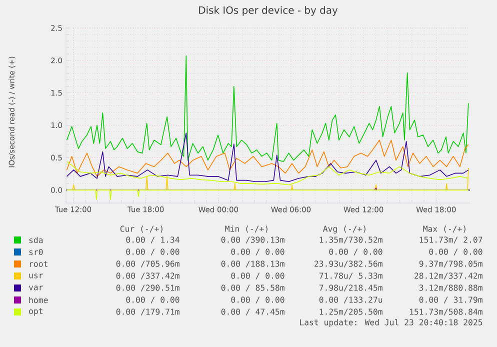  I want to click on chart-title: Disk IOs per device - by day, so click(268, 11).